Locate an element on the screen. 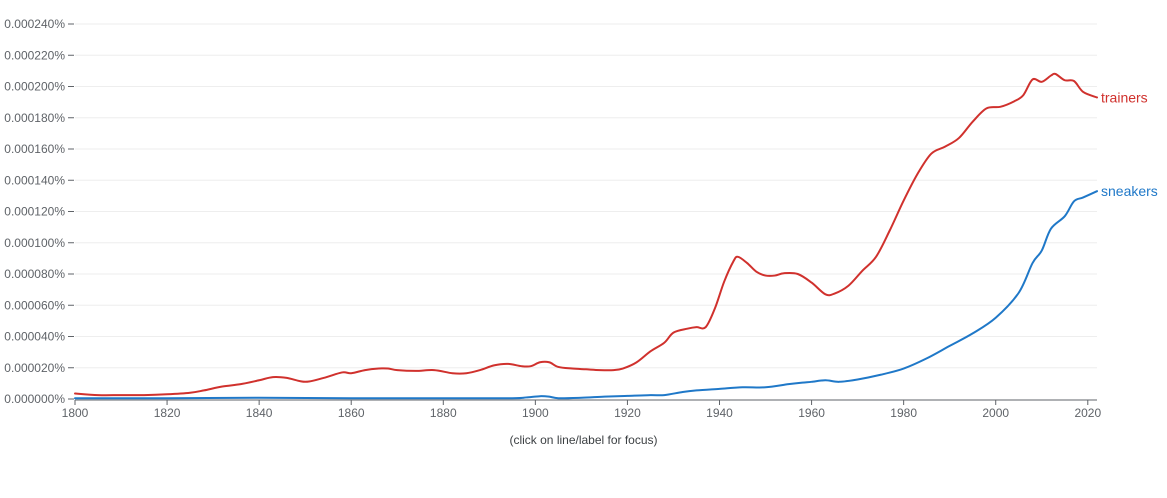  y-tick-label: 0.000140% is located at coordinates (34, 180).